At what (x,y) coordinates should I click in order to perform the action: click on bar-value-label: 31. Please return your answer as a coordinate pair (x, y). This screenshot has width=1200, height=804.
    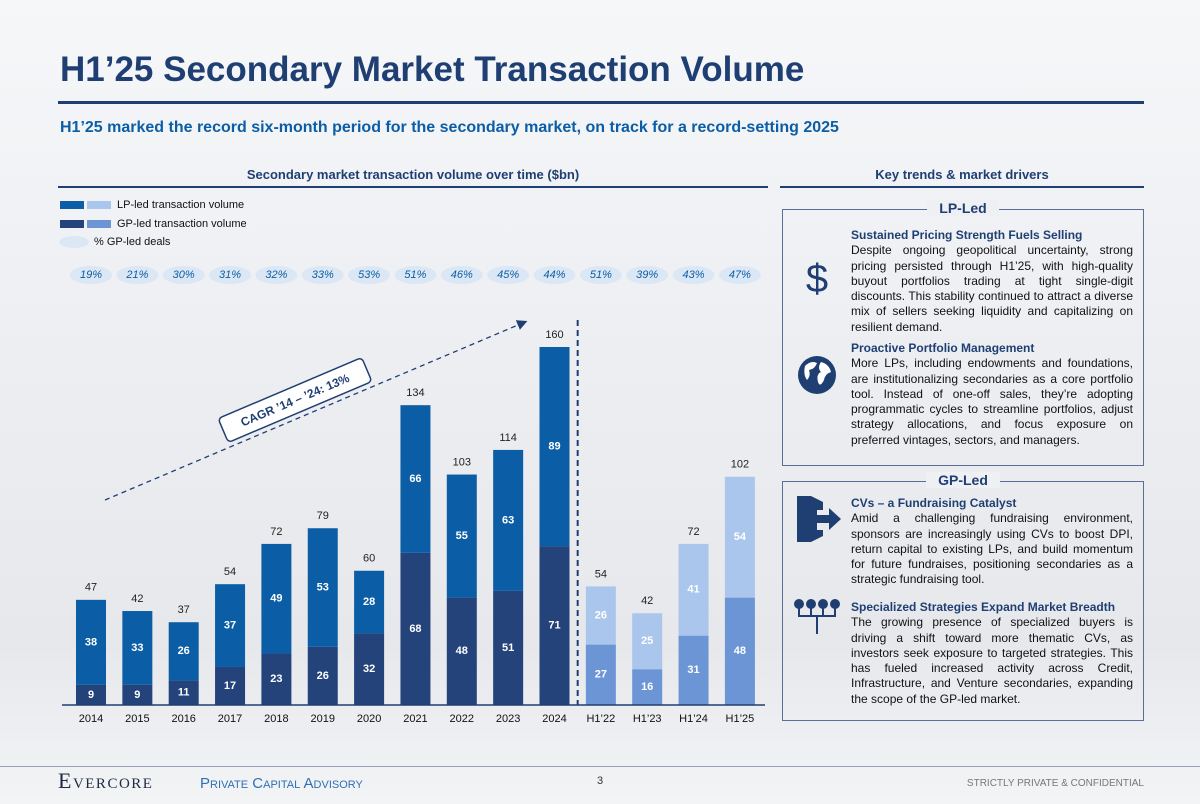
    Looking at the image, I should click on (693, 670).